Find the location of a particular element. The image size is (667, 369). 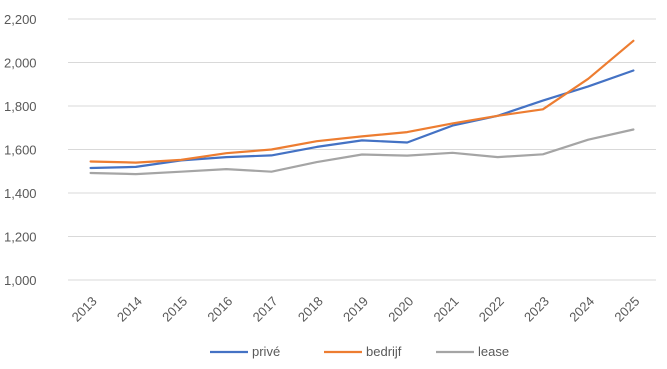

x-tick-label: 2024 is located at coordinates (581, 309).